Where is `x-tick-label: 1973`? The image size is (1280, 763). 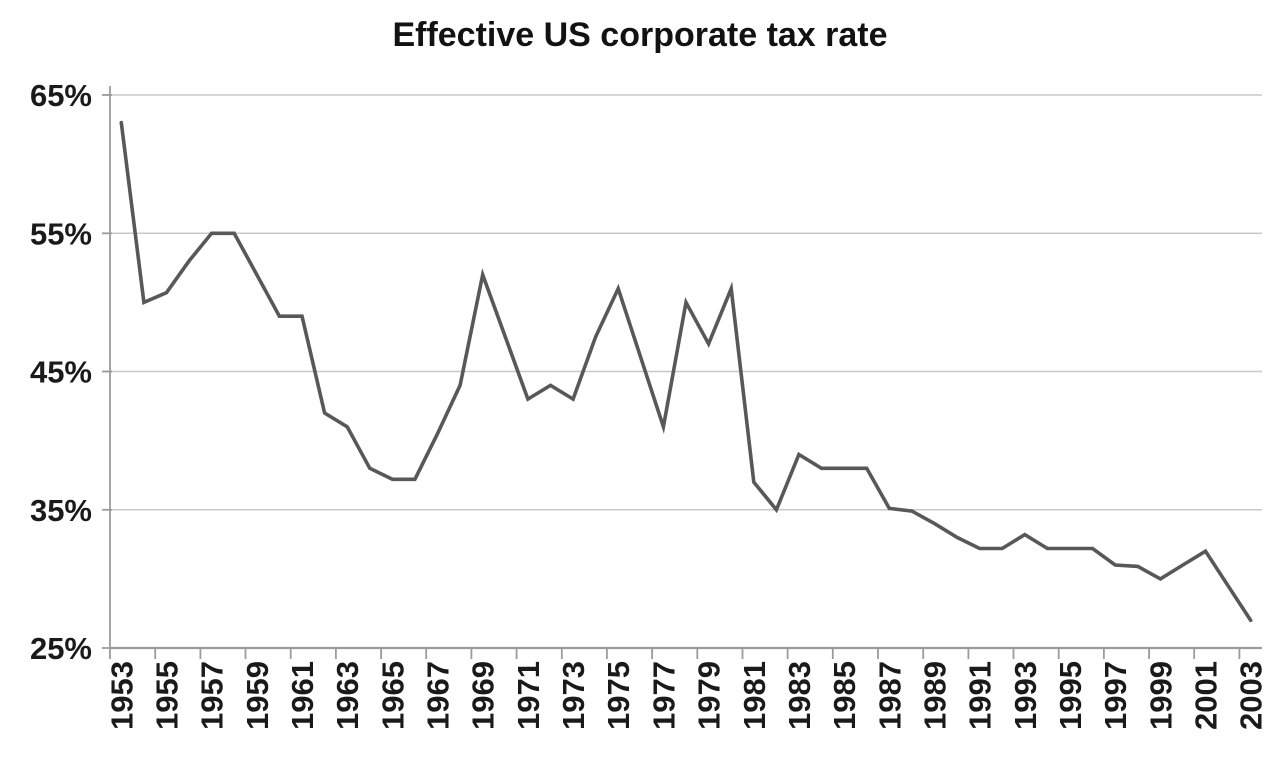
x-tick-label: 1973 is located at coordinates (573, 695).